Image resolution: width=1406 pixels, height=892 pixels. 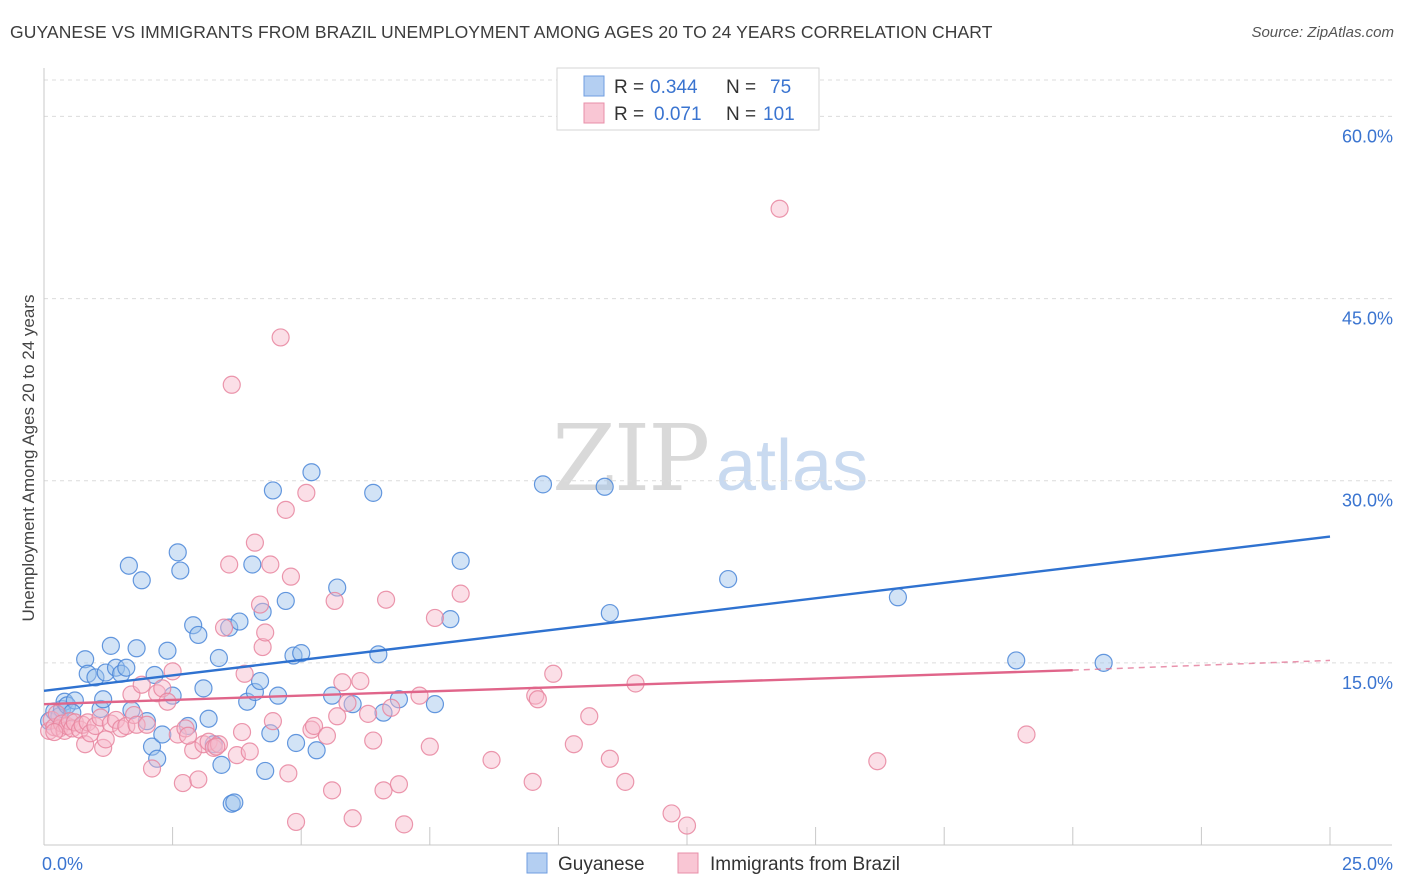 I want to click on legend-swatch-guyanese, so click(x=537, y=863).